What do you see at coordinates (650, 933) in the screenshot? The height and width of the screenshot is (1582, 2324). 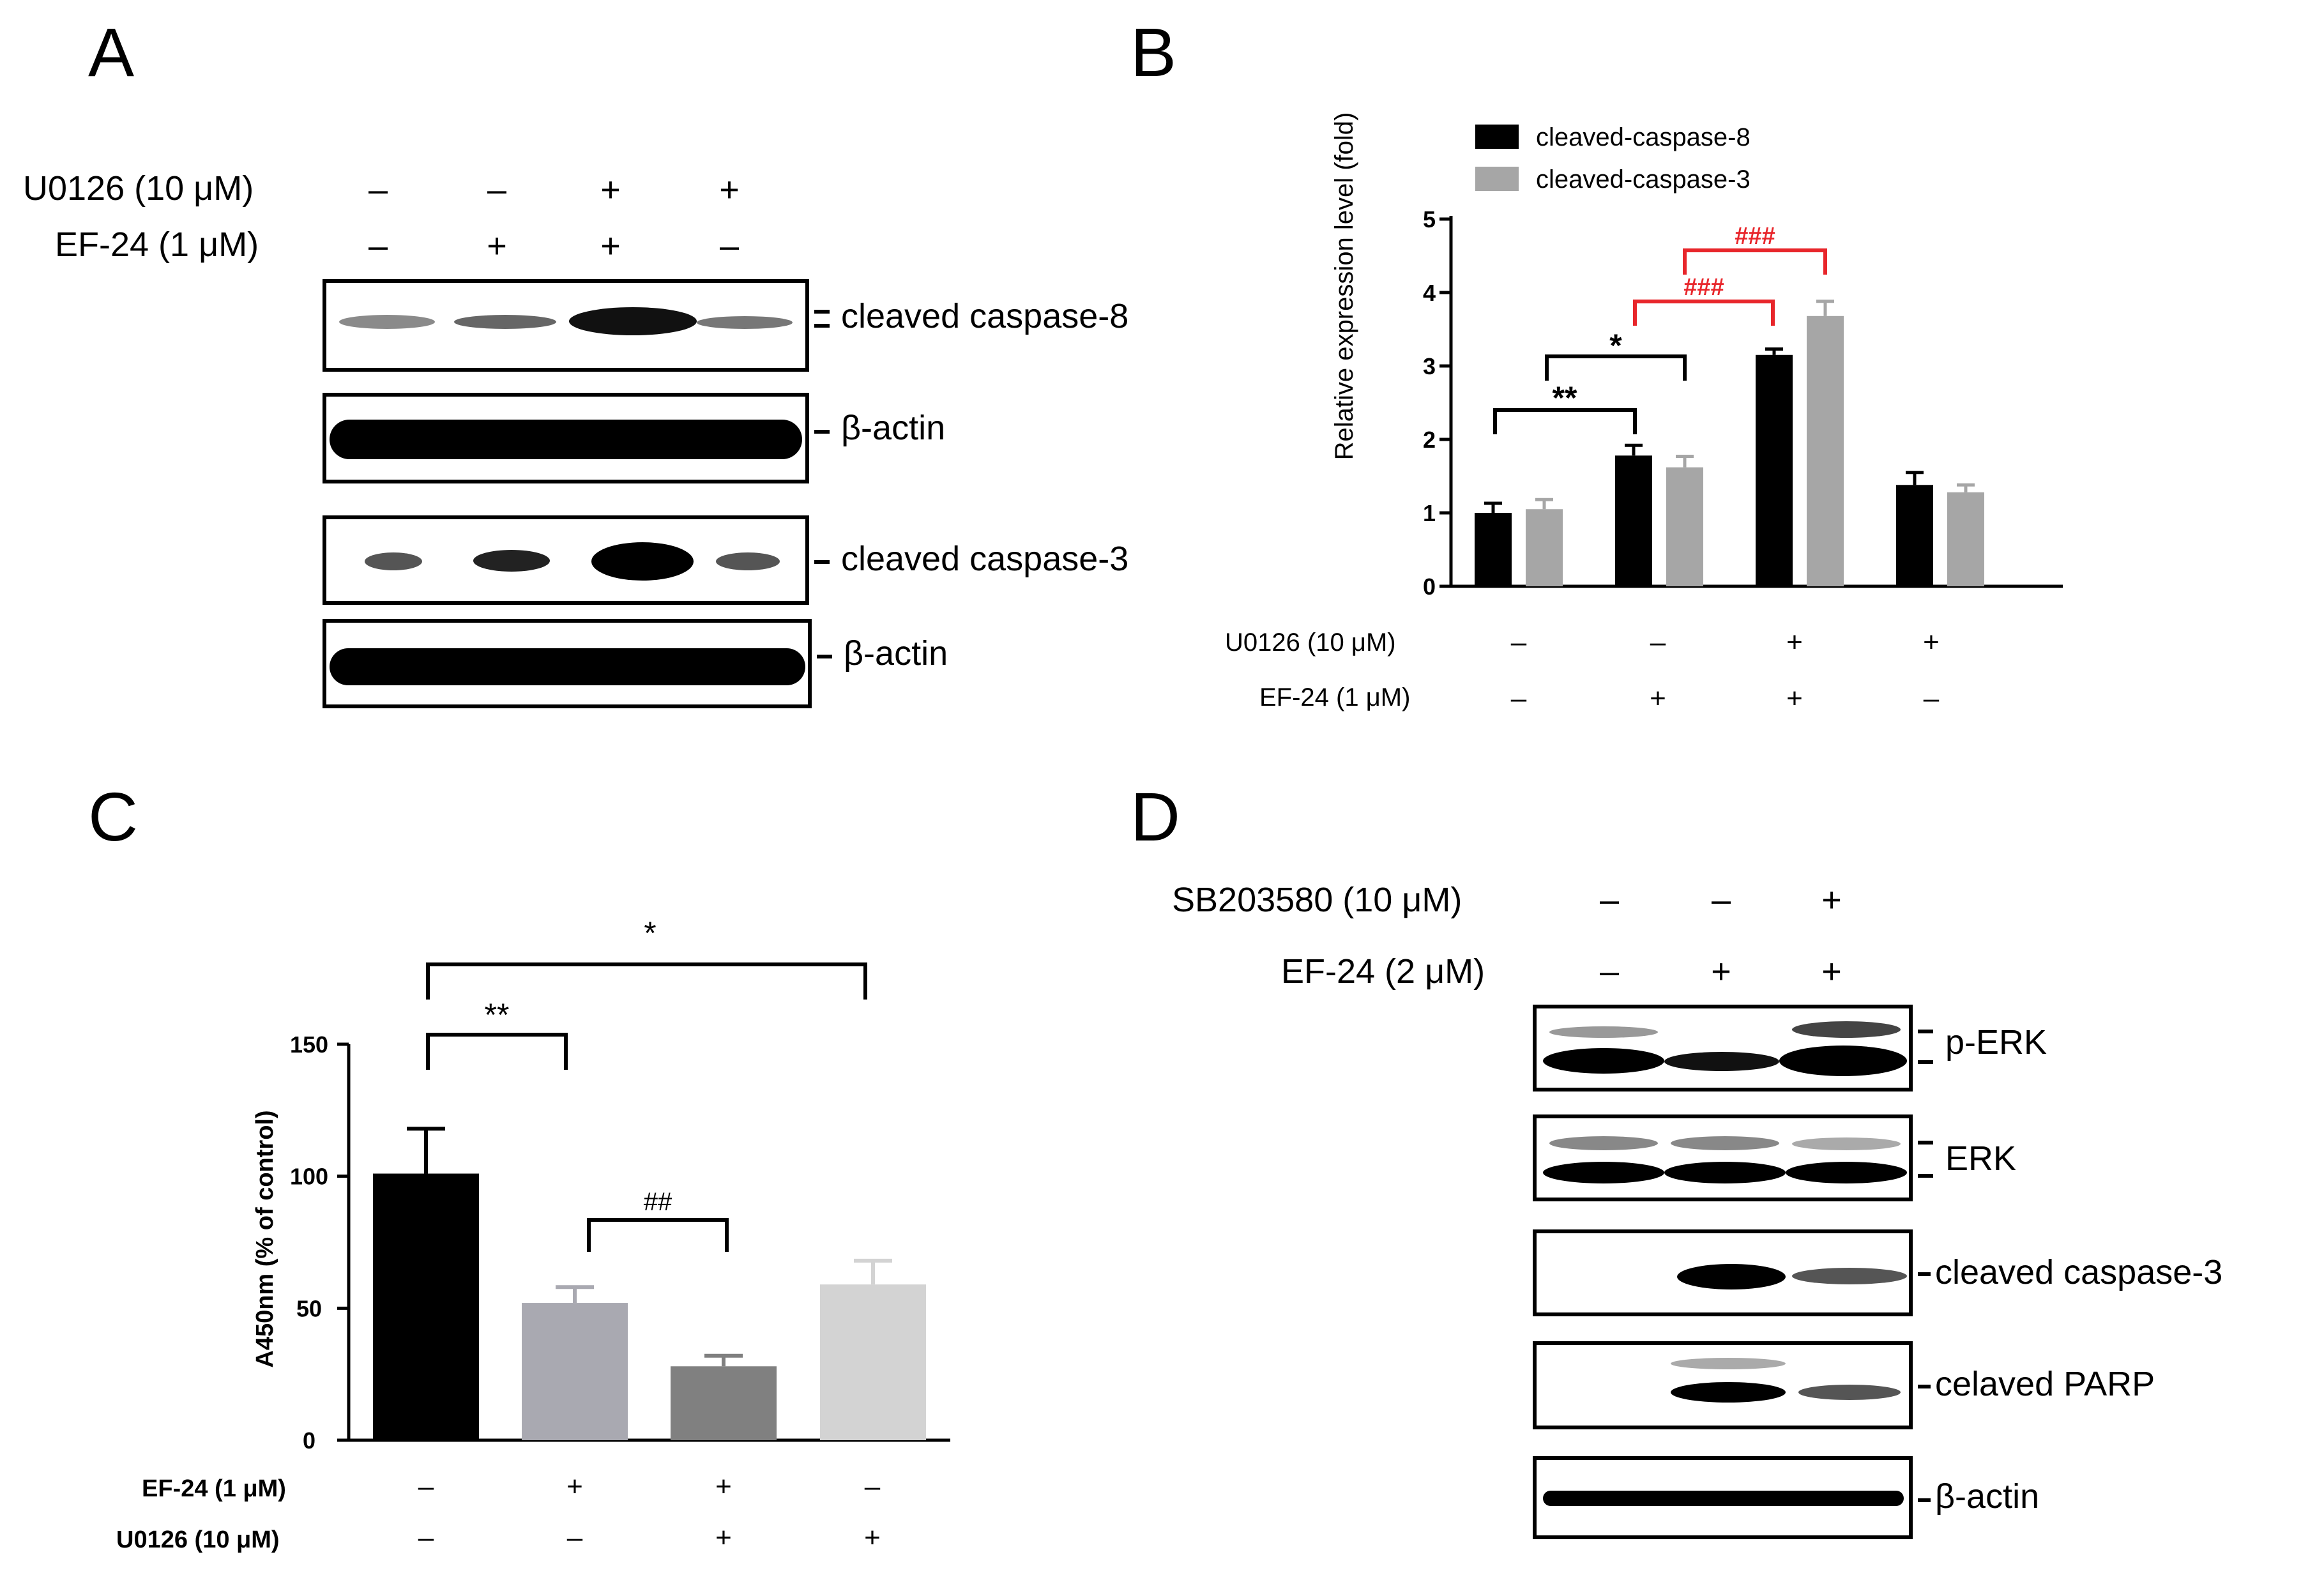 I see `chart-c-bracket-label: *` at bounding box center [650, 933].